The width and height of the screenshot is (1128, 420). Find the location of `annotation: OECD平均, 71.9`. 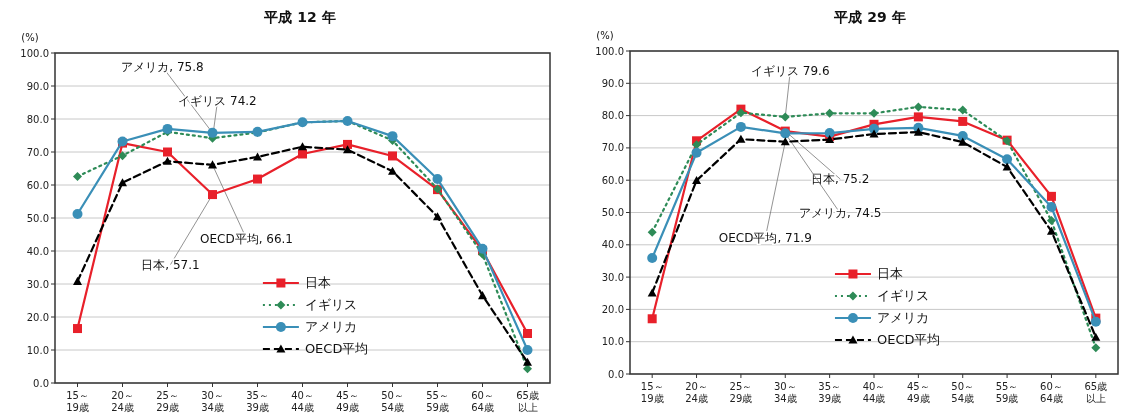

annotation: OECD平均, 71.9 is located at coordinates (765, 237).